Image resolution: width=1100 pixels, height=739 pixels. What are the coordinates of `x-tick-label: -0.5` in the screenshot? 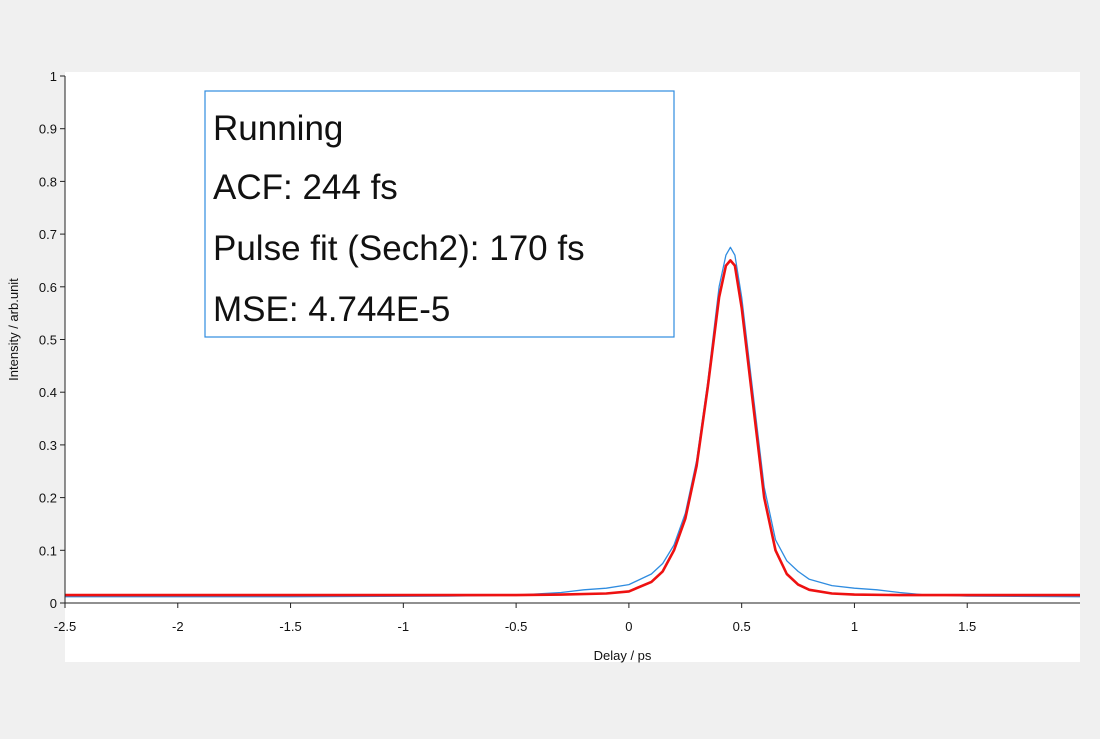 It's located at (516, 626).